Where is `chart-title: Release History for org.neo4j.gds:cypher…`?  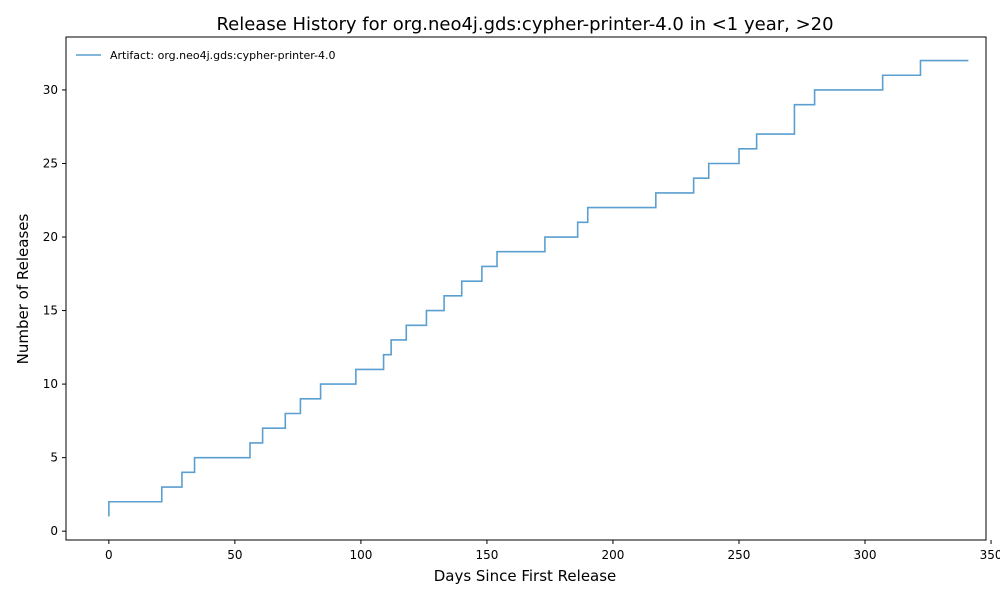
chart-title: Release History for org.neo4j.gds:cypher… is located at coordinates (524, 24).